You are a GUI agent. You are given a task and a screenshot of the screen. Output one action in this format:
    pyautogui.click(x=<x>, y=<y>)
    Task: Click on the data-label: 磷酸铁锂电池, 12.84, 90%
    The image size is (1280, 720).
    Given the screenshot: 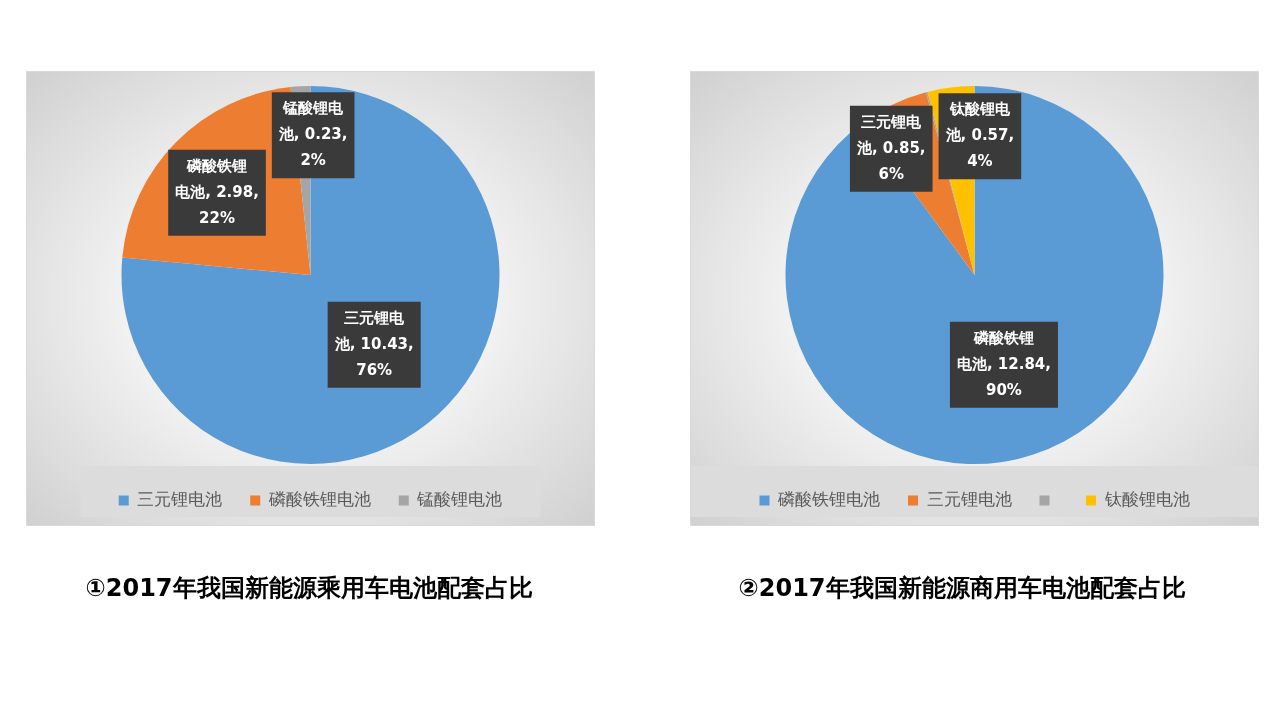 What is the action you would take?
    pyautogui.click(x=1003, y=363)
    